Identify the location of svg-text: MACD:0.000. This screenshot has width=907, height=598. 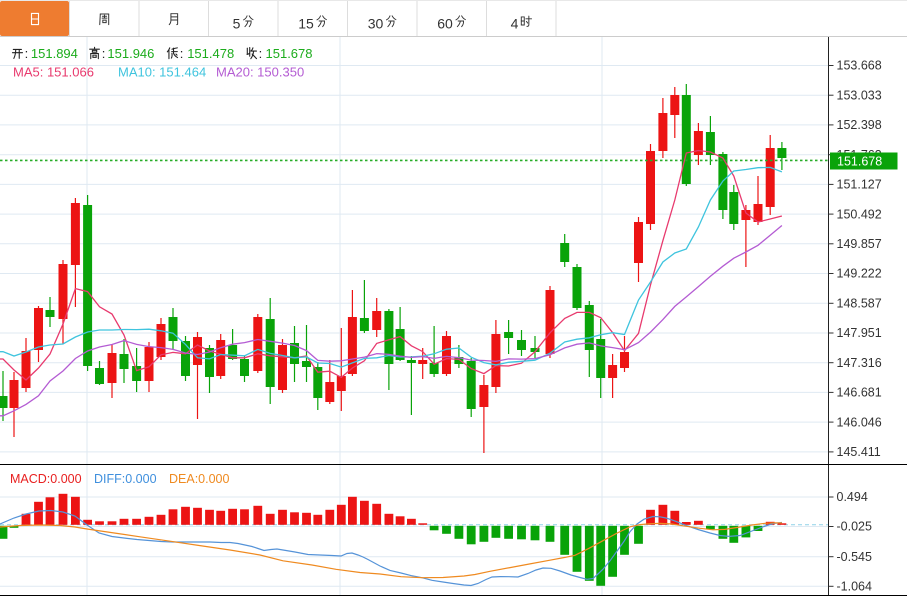
(46, 479).